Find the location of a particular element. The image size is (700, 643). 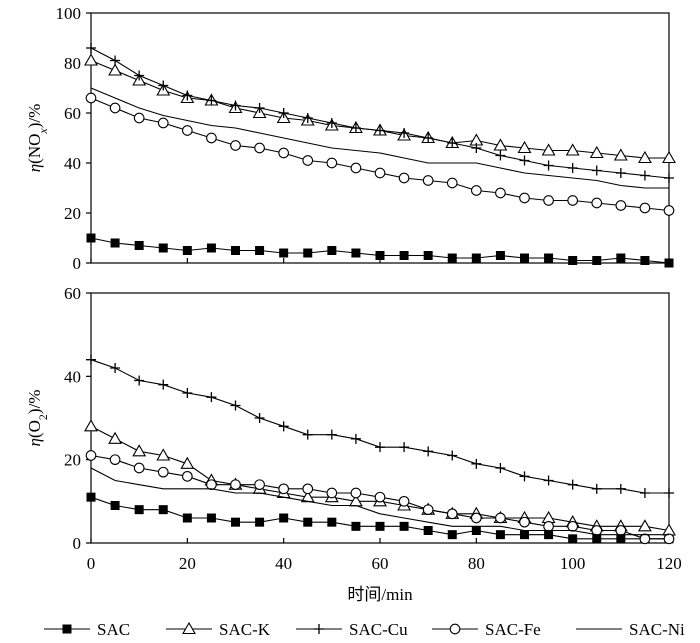

chart-legend: SAC SAC-K SAC-Cu SAC-Fe SAC-Ni is located at coordinates (364, 629).